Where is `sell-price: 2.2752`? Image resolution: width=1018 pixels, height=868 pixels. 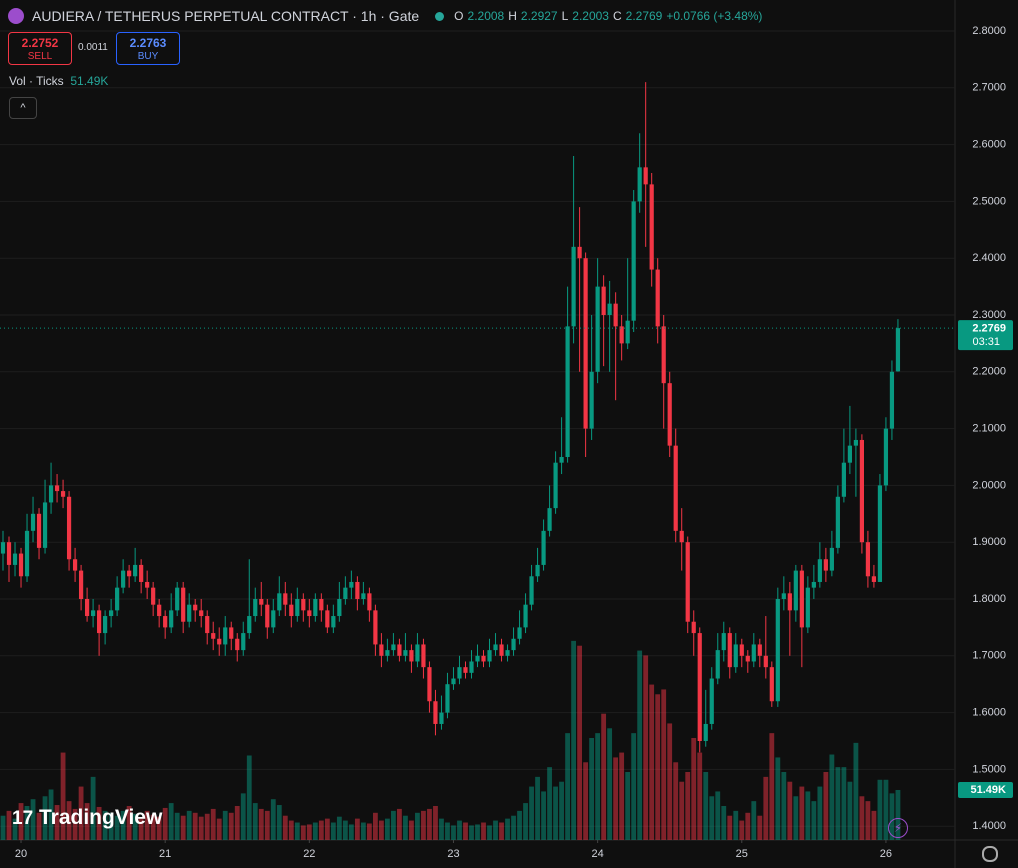 sell-price: 2.2752 is located at coordinates (40, 43).